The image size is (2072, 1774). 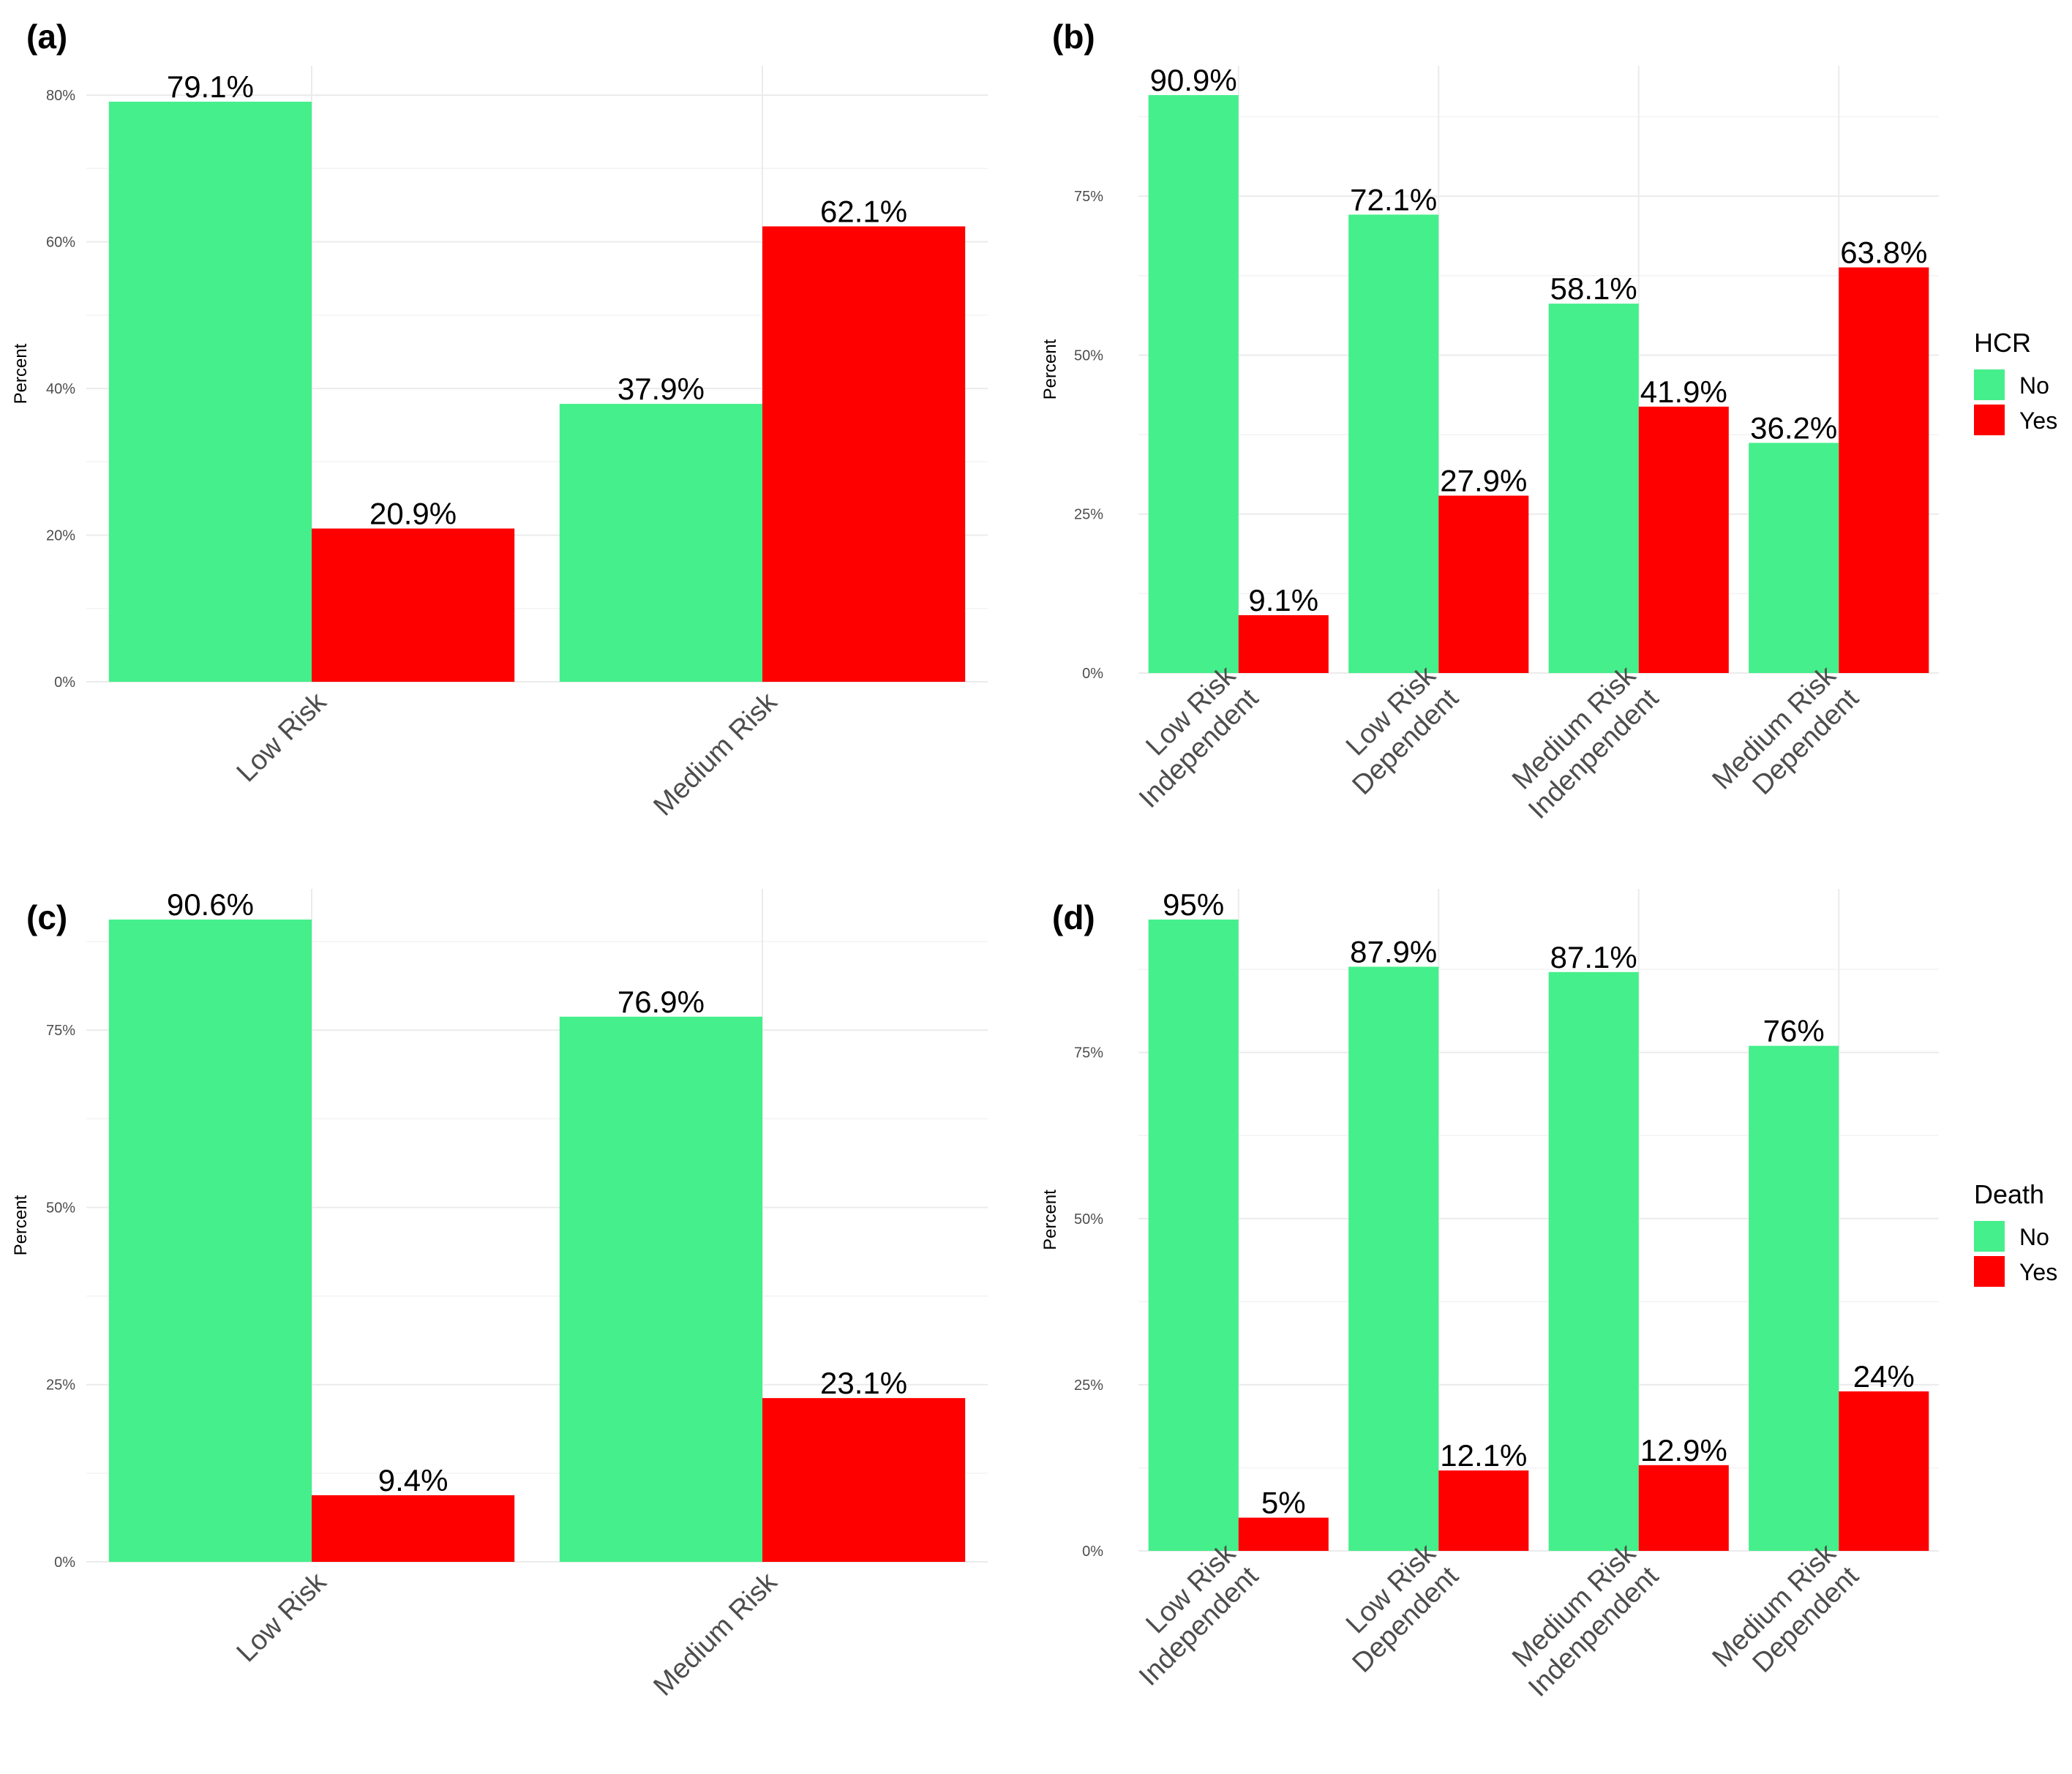 I want to click on data-label: 95%, so click(x=1193, y=904).